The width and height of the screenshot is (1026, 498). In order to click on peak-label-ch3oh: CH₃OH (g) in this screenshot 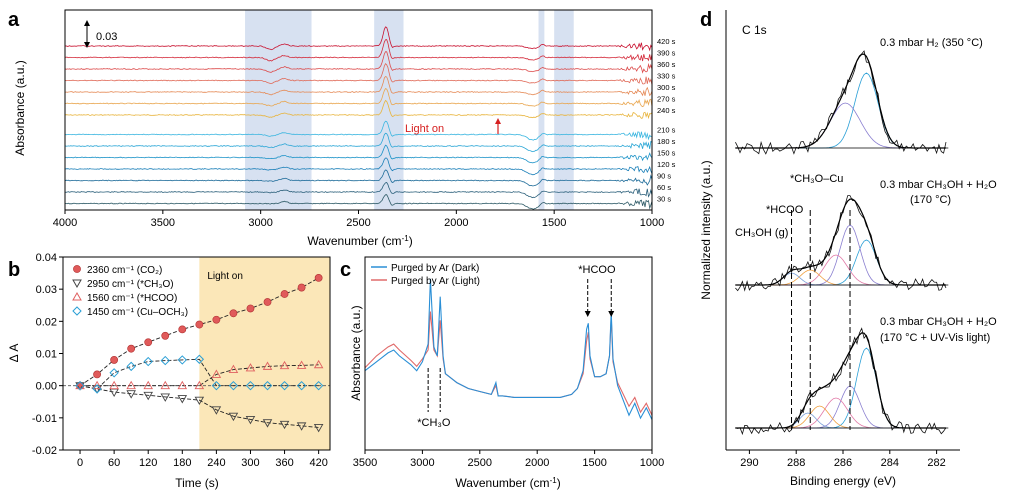, I will do `click(761, 233)`.